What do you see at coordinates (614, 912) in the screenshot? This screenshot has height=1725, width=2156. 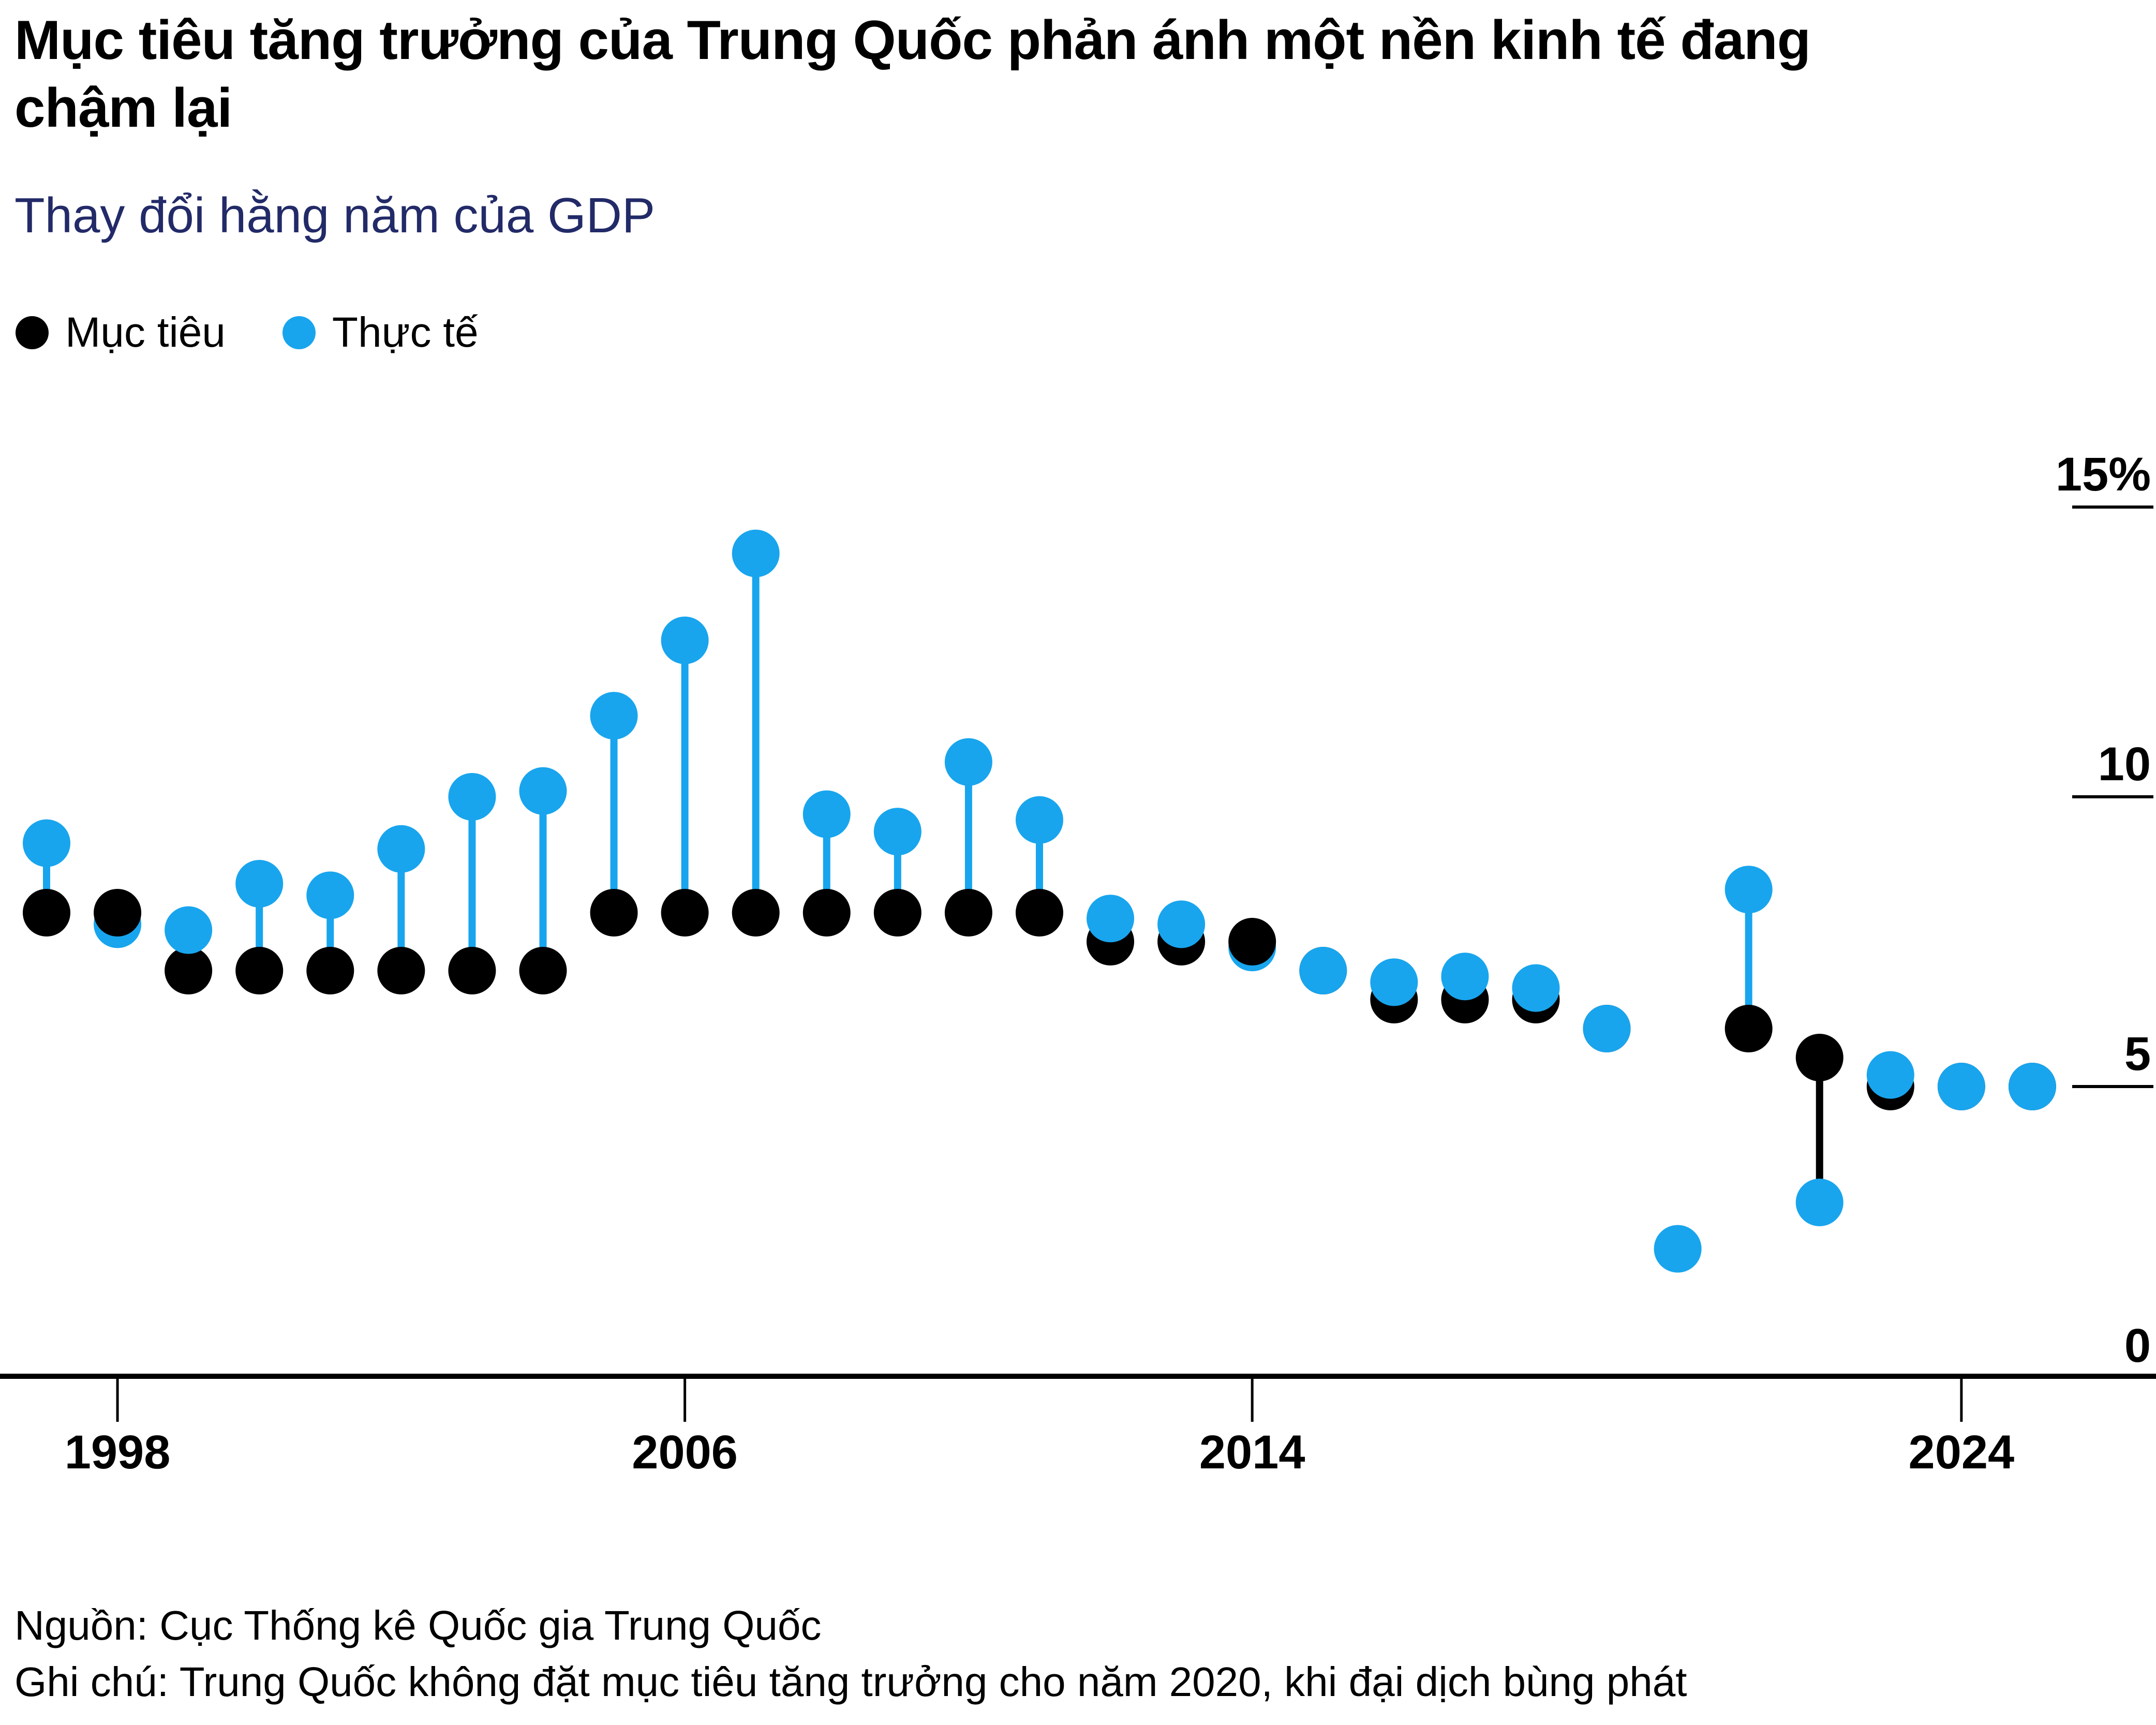 I see `target-dot-2005` at bounding box center [614, 912].